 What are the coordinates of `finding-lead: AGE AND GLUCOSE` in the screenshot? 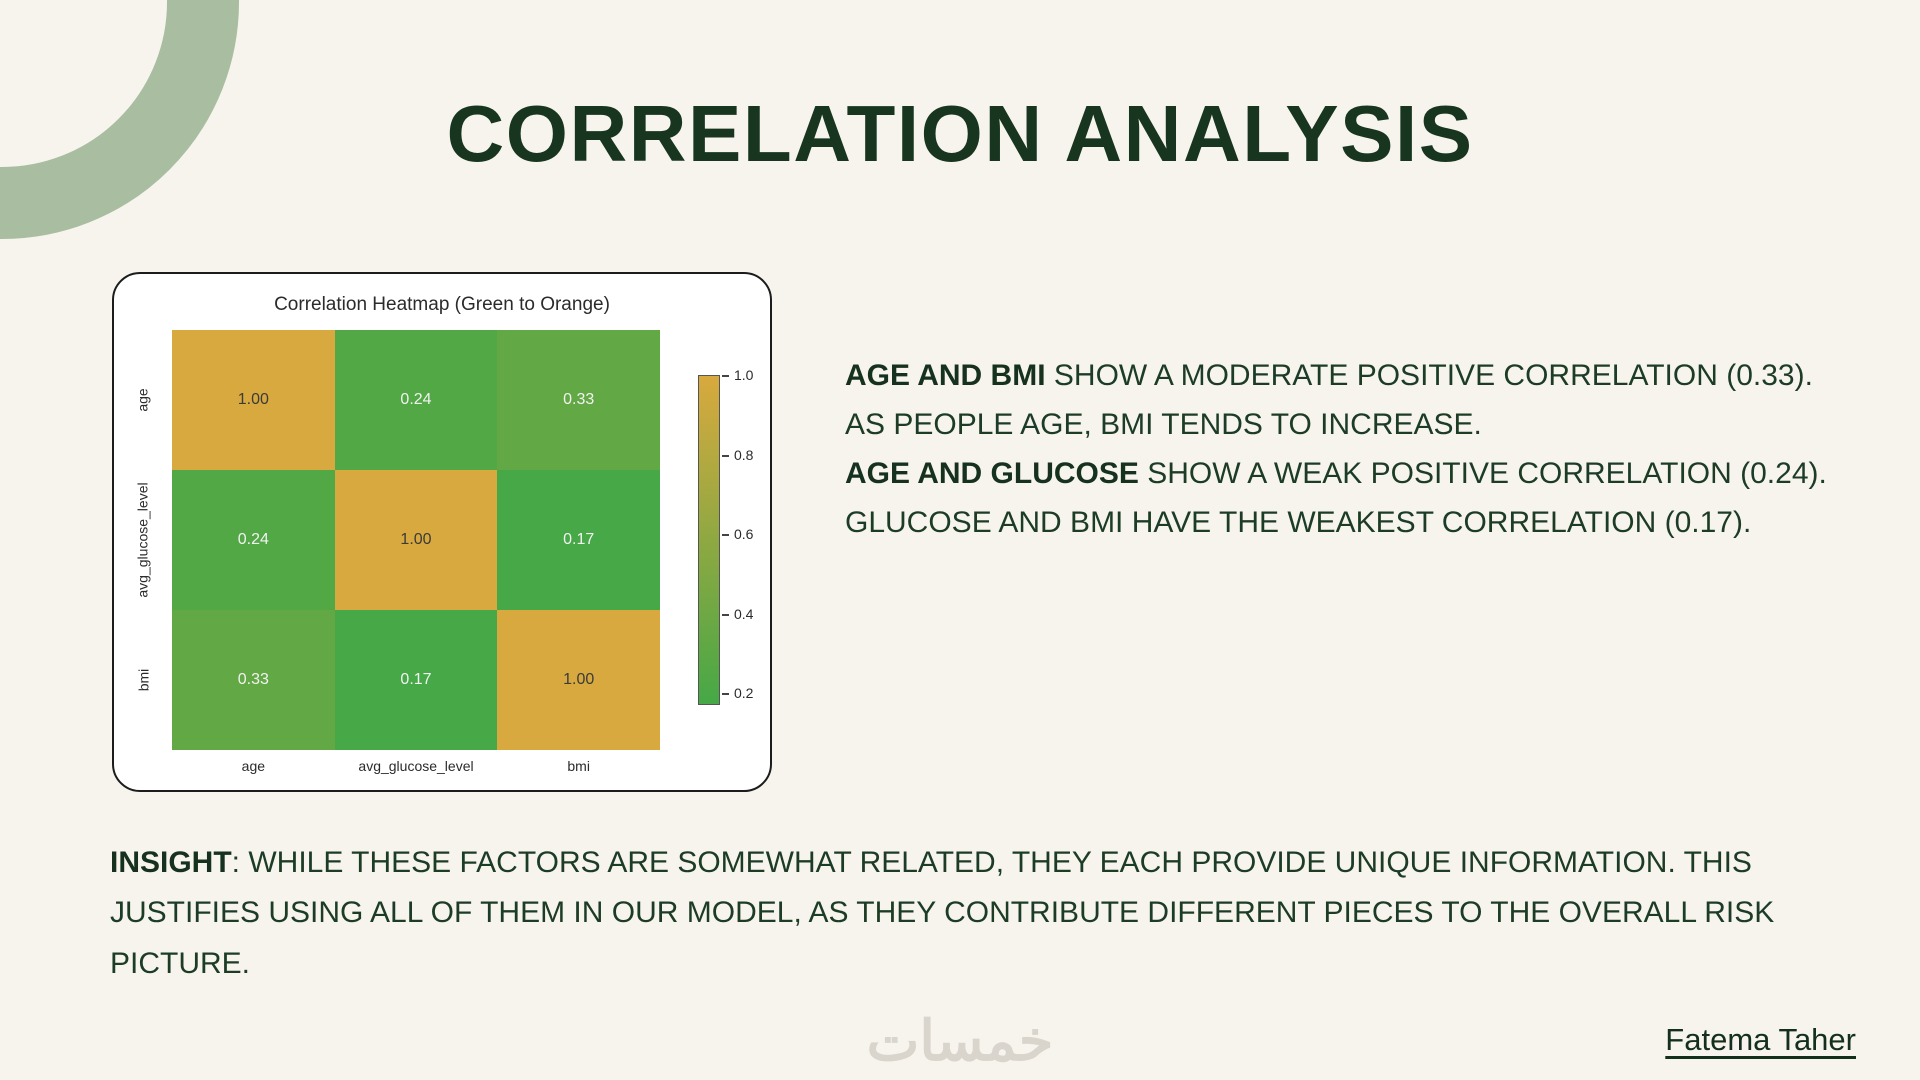 It's located at (992, 473).